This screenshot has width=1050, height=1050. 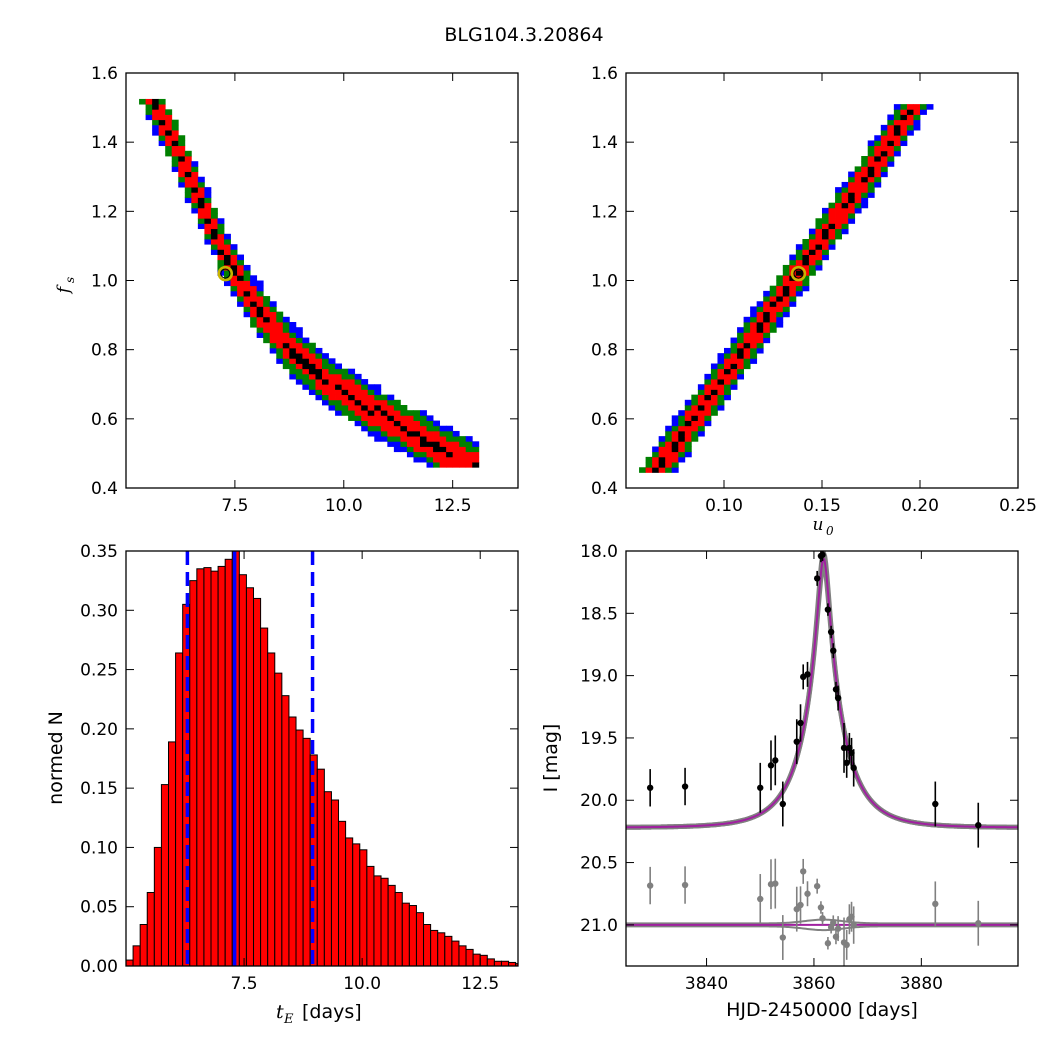 I want to click on y-tick-label: 1.0, so click(x=604, y=282).